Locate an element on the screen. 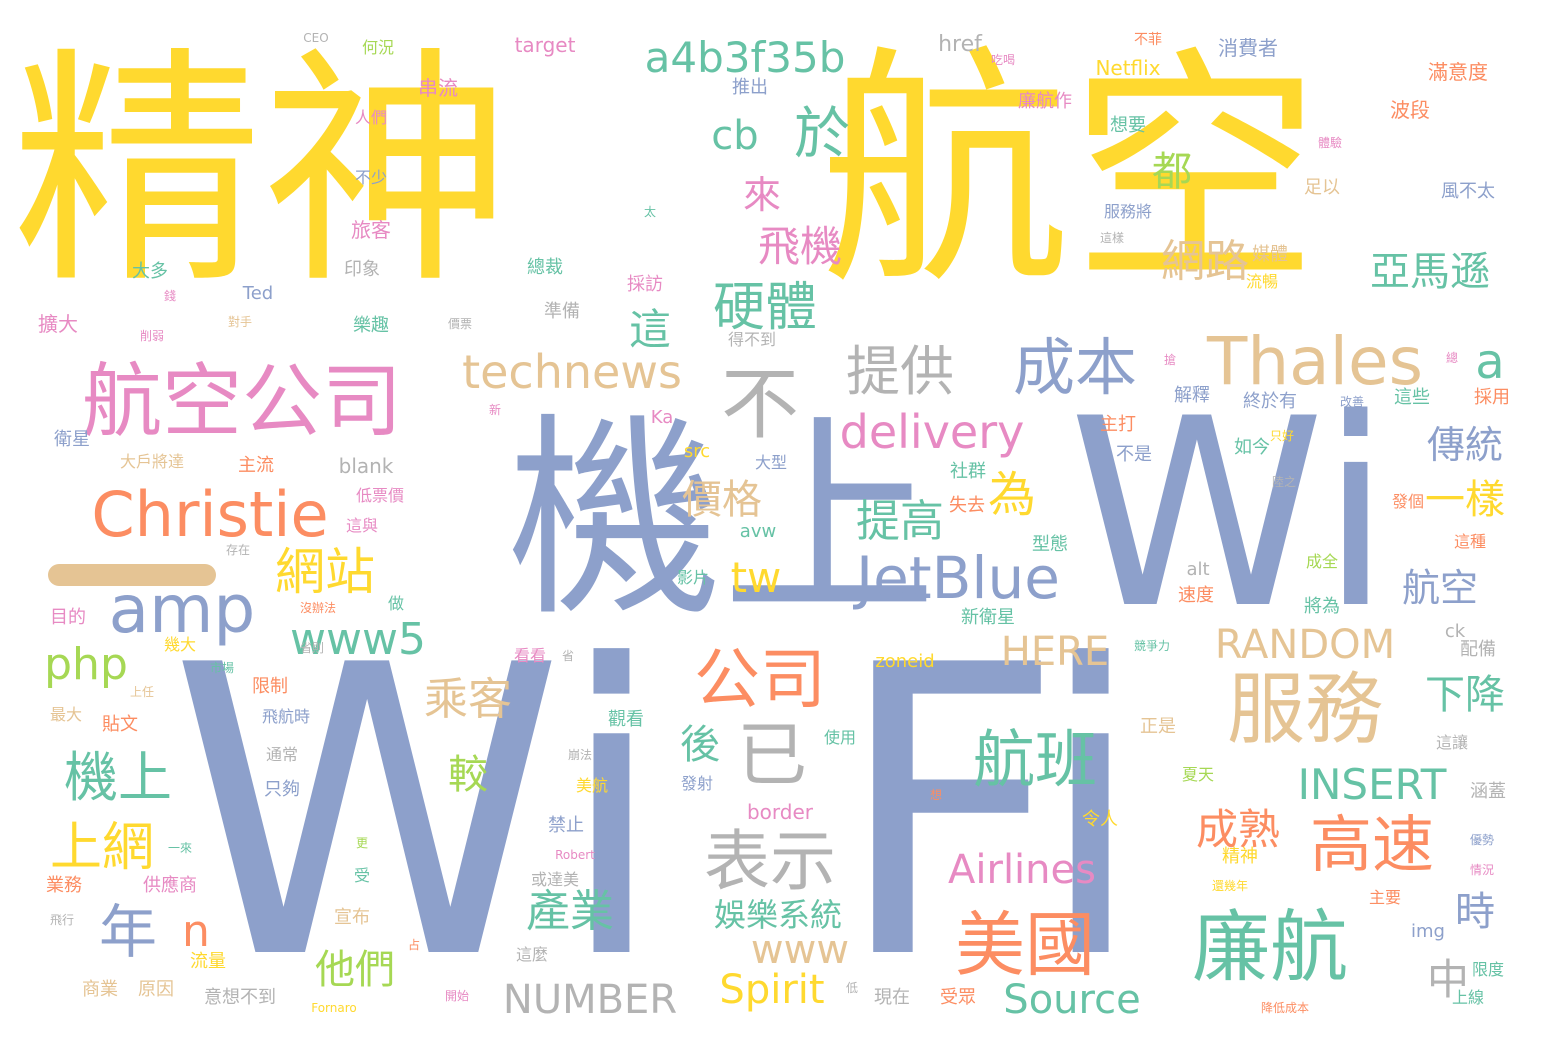 The width and height of the screenshot is (1548, 1052). word-fuwujiang: 服務將 is located at coordinates (1128, 211).